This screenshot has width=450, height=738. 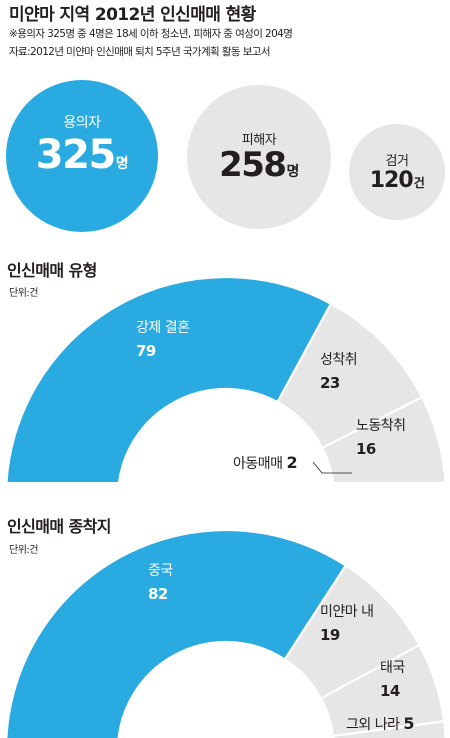 I want to click on segment-text-3: 그외 나라 5, so click(x=380, y=723).